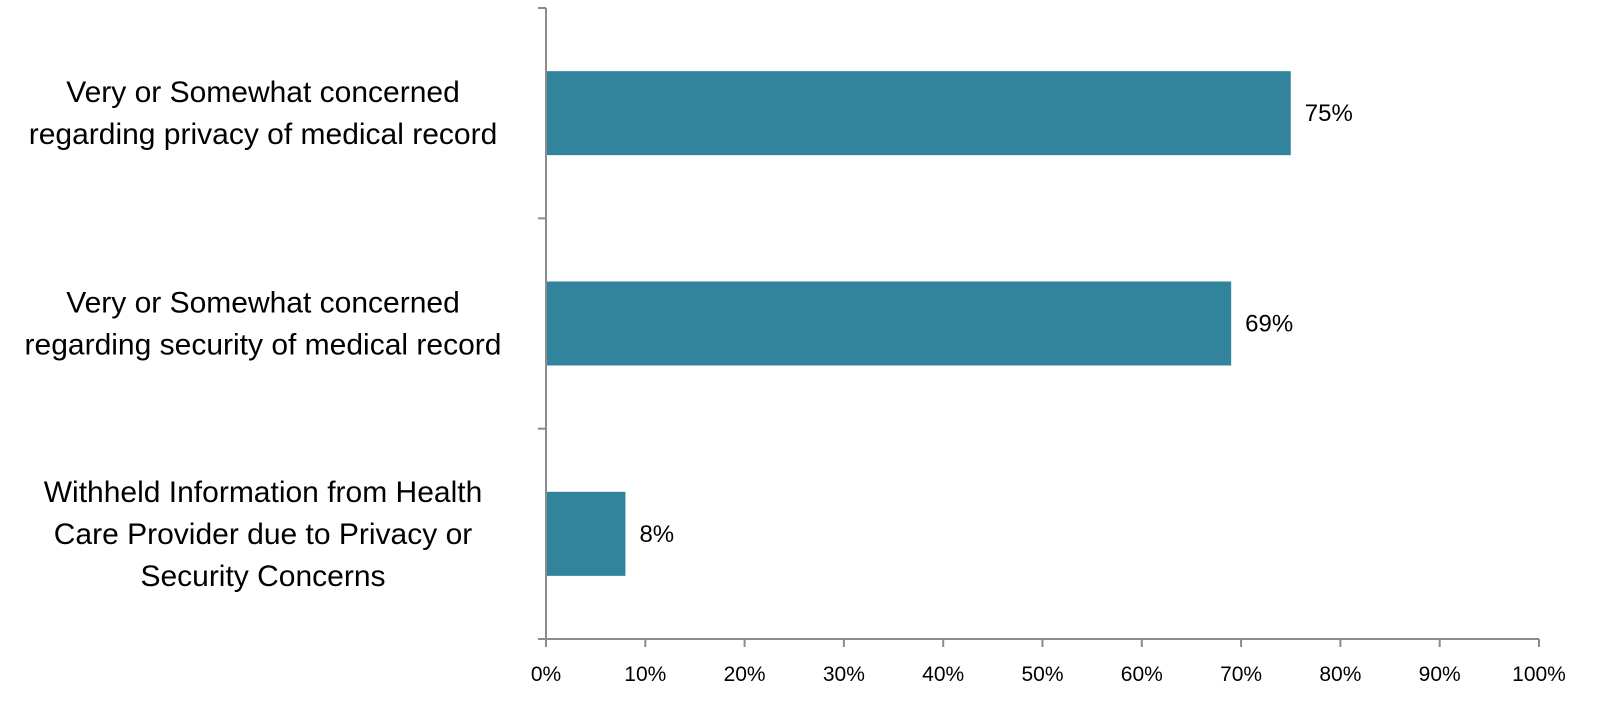 This screenshot has height=702, width=1598. What do you see at coordinates (656, 534) in the screenshot?
I see `data-label: 8%` at bounding box center [656, 534].